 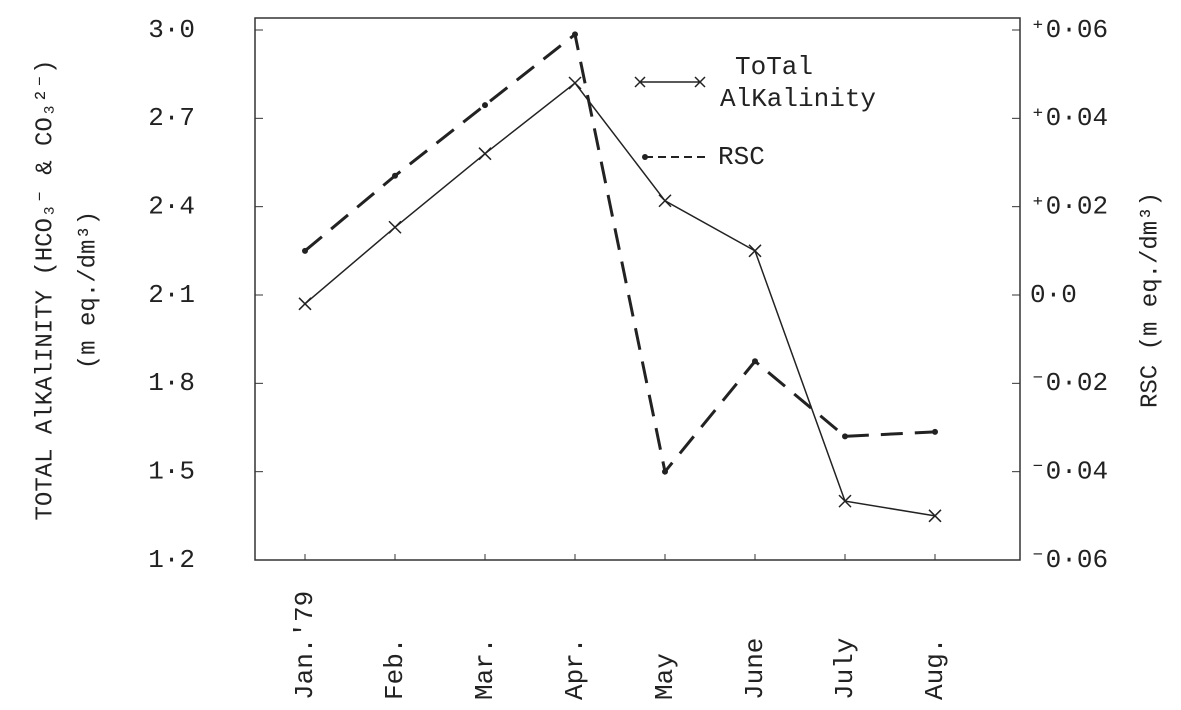 What do you see at coordinates (741, 157) in the screenshot?
I see `legend-label: RSC` at bounding box center [741, 157].